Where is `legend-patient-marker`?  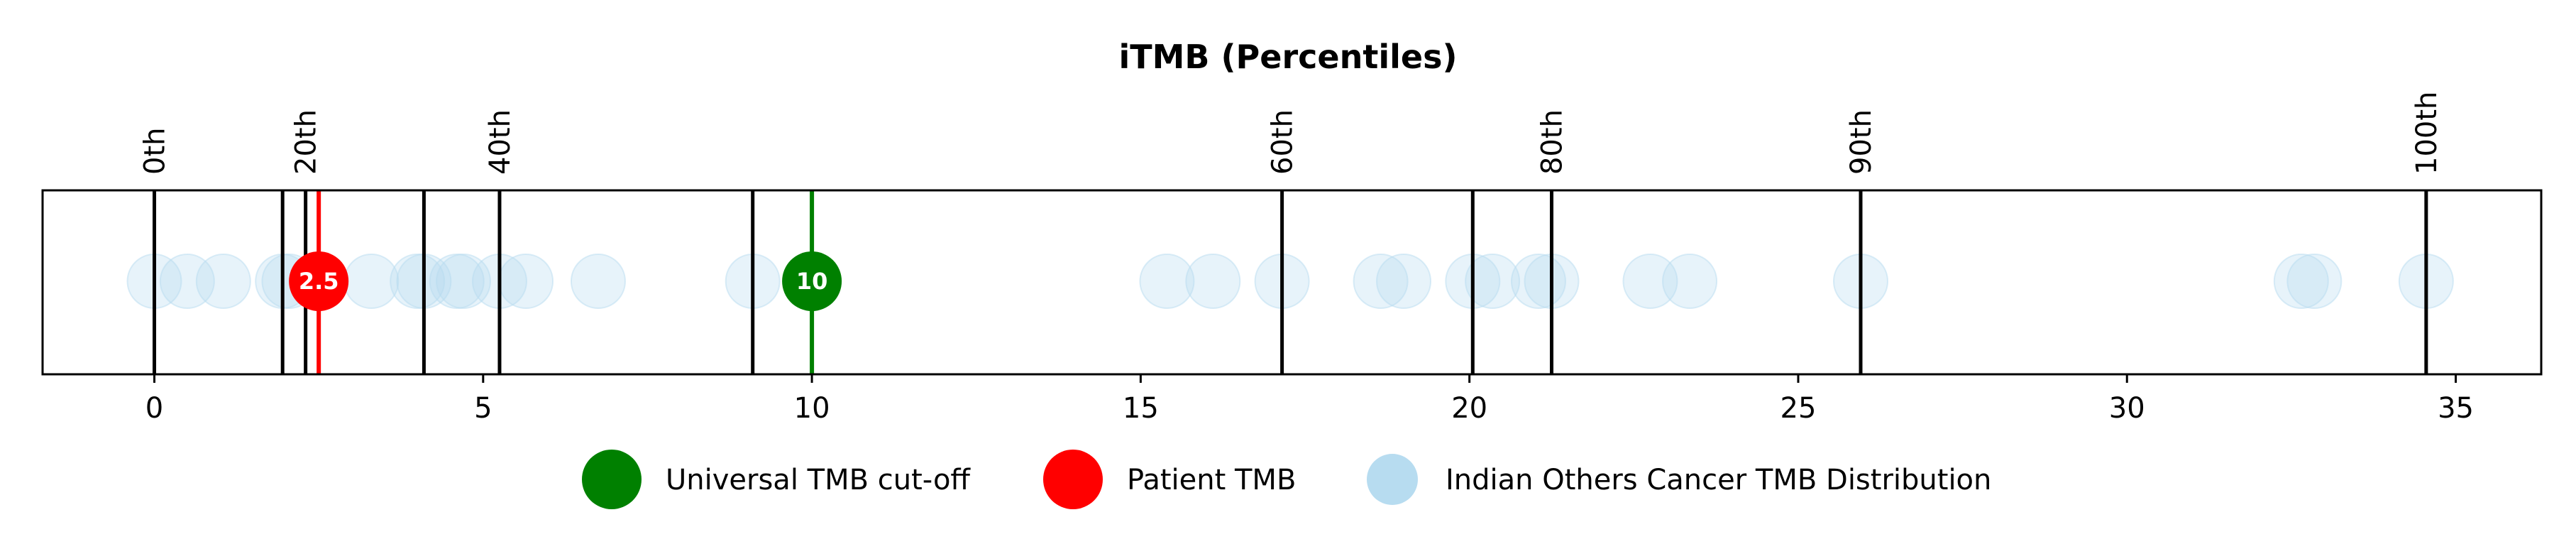
legend-patient-marker is located at coordinates (1073, 480).